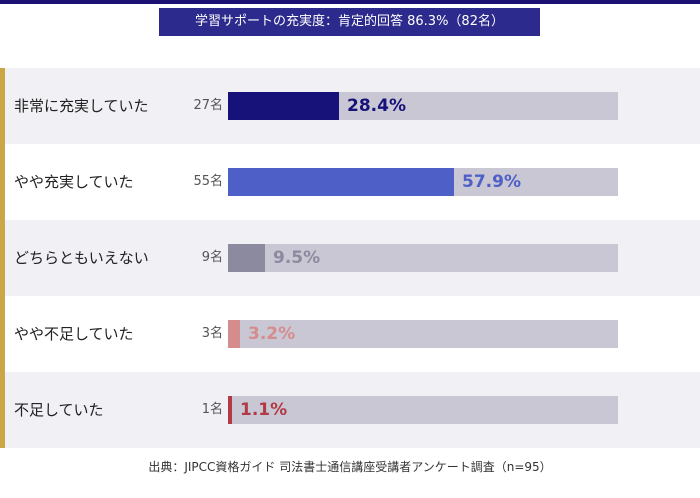  What do you see at coordinates (81, 258) in the screenshot?
I see `category-label: どちらともいえない` at bounding box center [81, 258].